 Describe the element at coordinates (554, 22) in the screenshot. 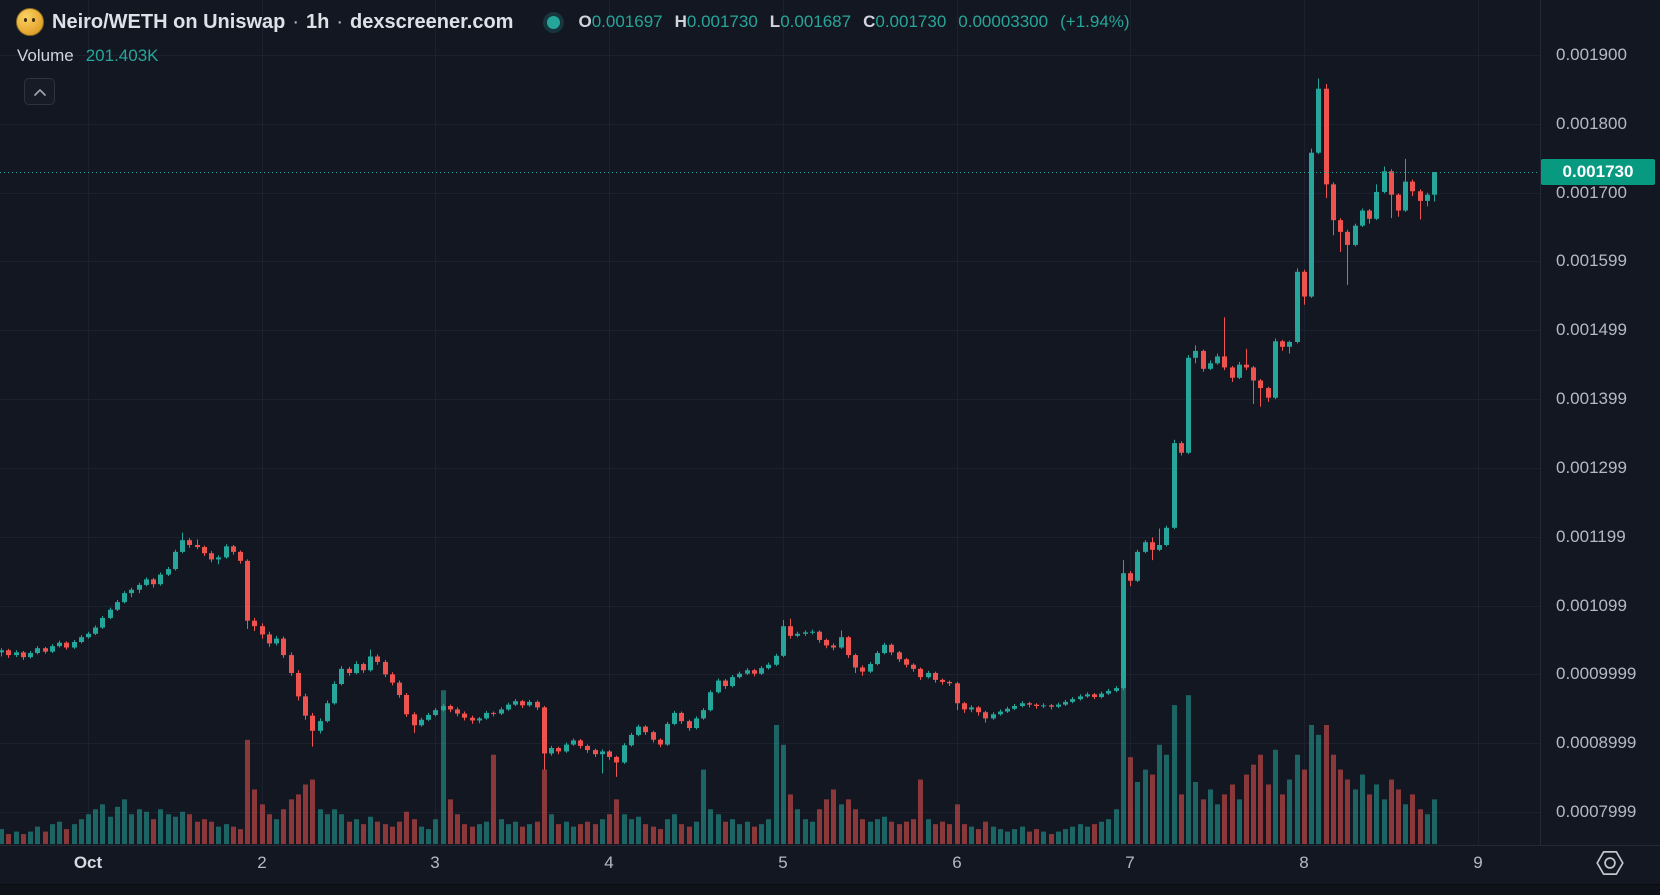

I see `market-status-dot-icon` at that location.